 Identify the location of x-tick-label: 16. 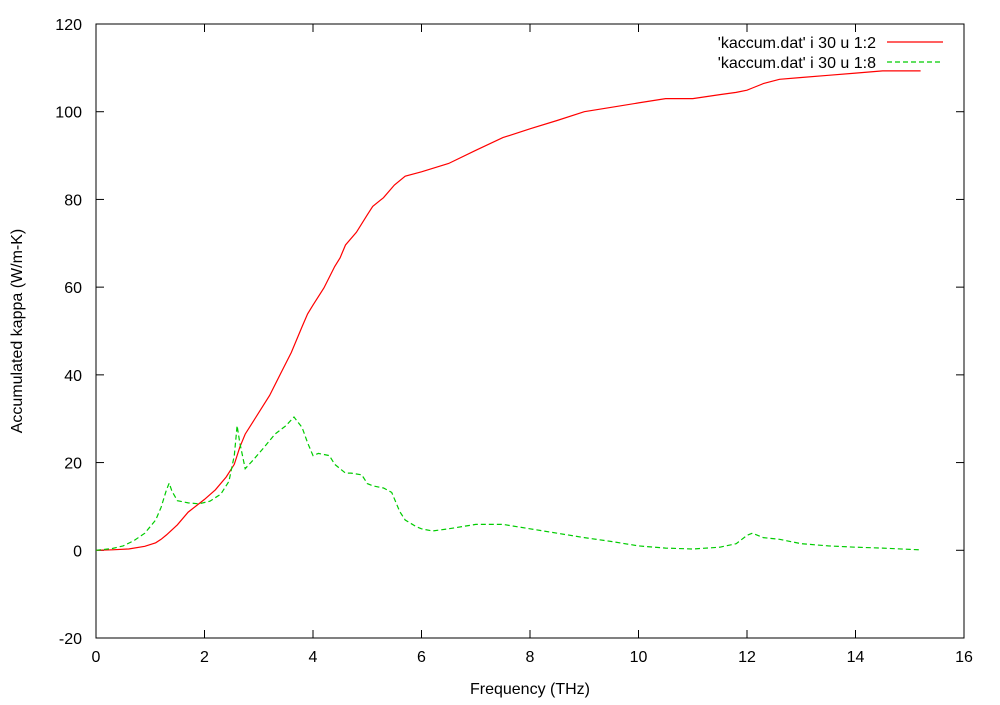
(964, 657).